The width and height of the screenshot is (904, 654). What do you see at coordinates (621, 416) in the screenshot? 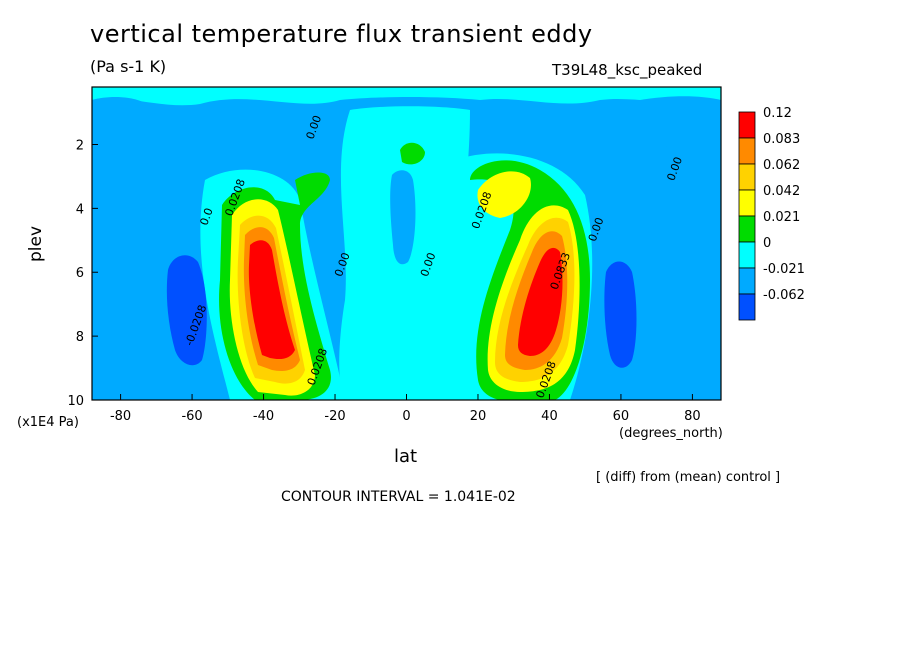
I see `x-tick-label: 60` at bounding box center [621, 416].